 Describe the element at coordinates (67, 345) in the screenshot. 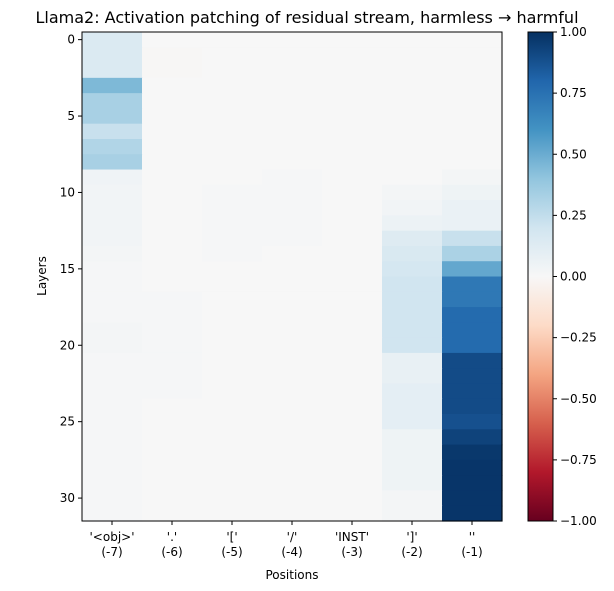

I see `y-tick-label: 20` at that location.